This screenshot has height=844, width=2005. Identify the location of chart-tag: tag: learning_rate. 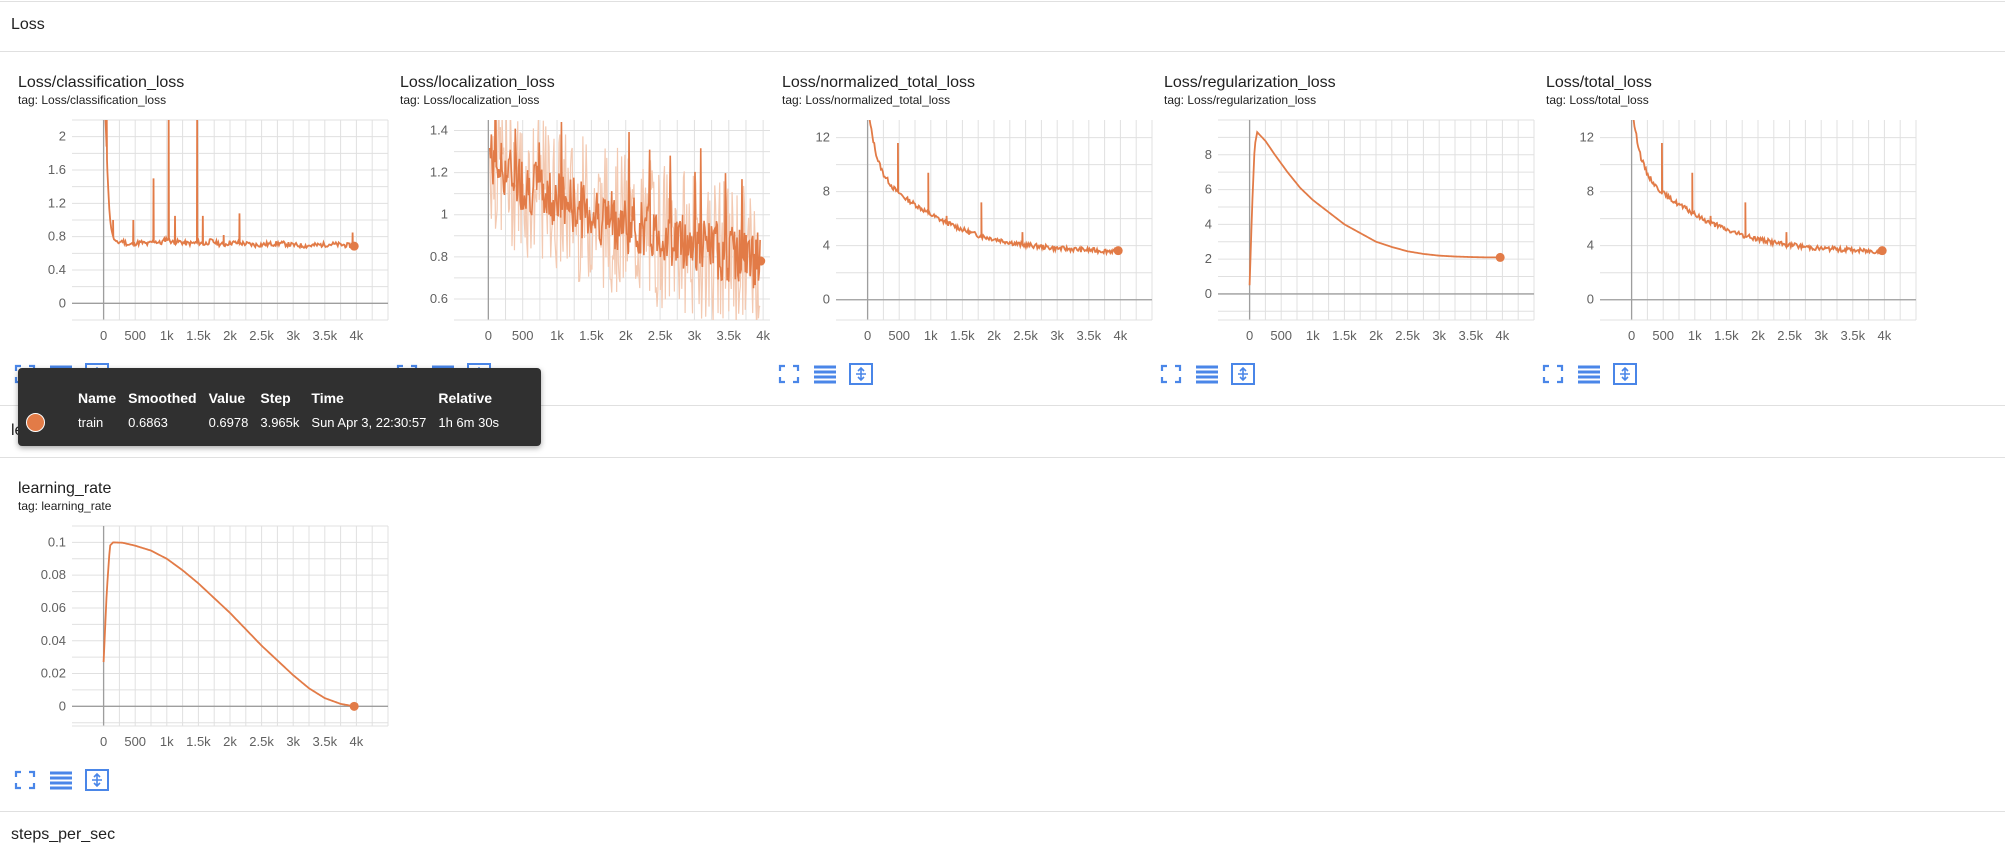
(65, 506).